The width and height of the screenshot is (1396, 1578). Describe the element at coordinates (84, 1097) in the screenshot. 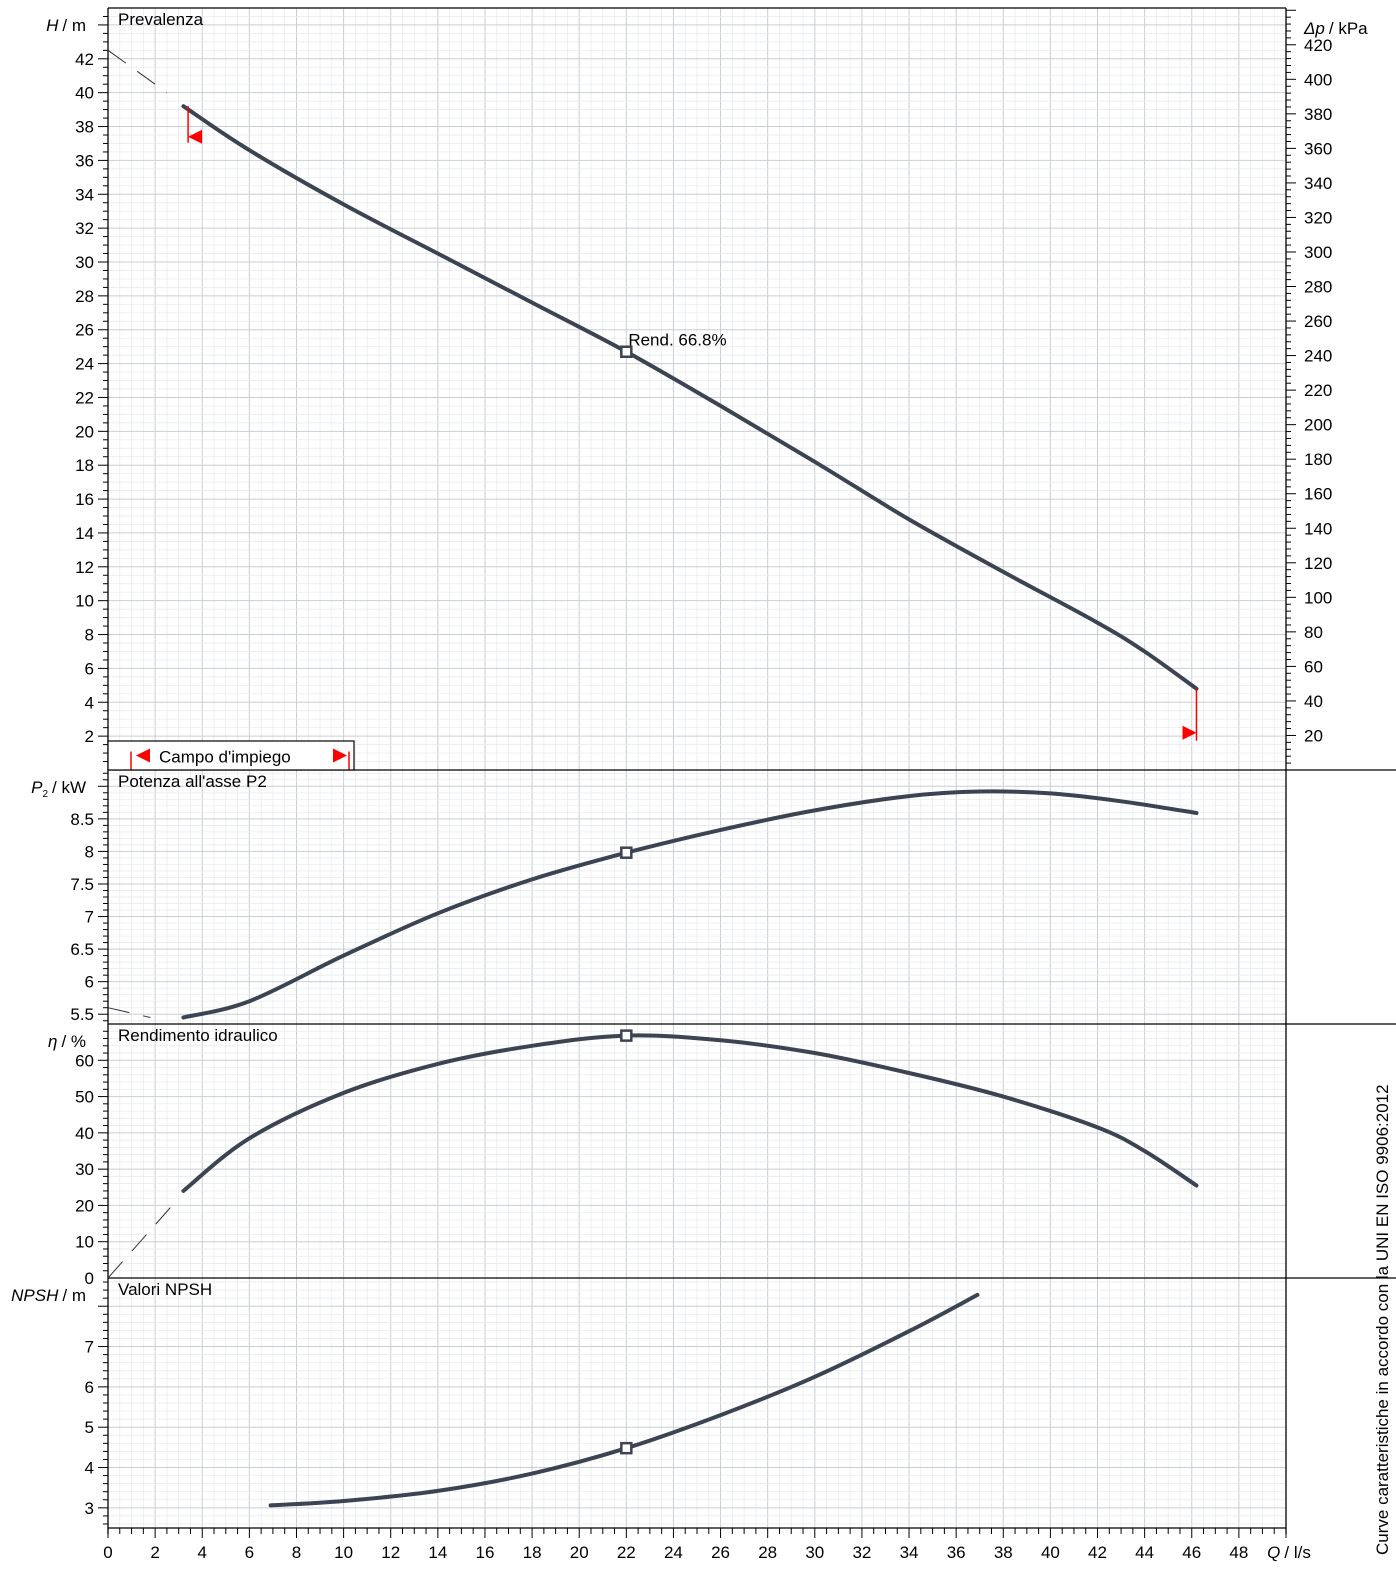

I see `y-tick-label: 50` at that location.